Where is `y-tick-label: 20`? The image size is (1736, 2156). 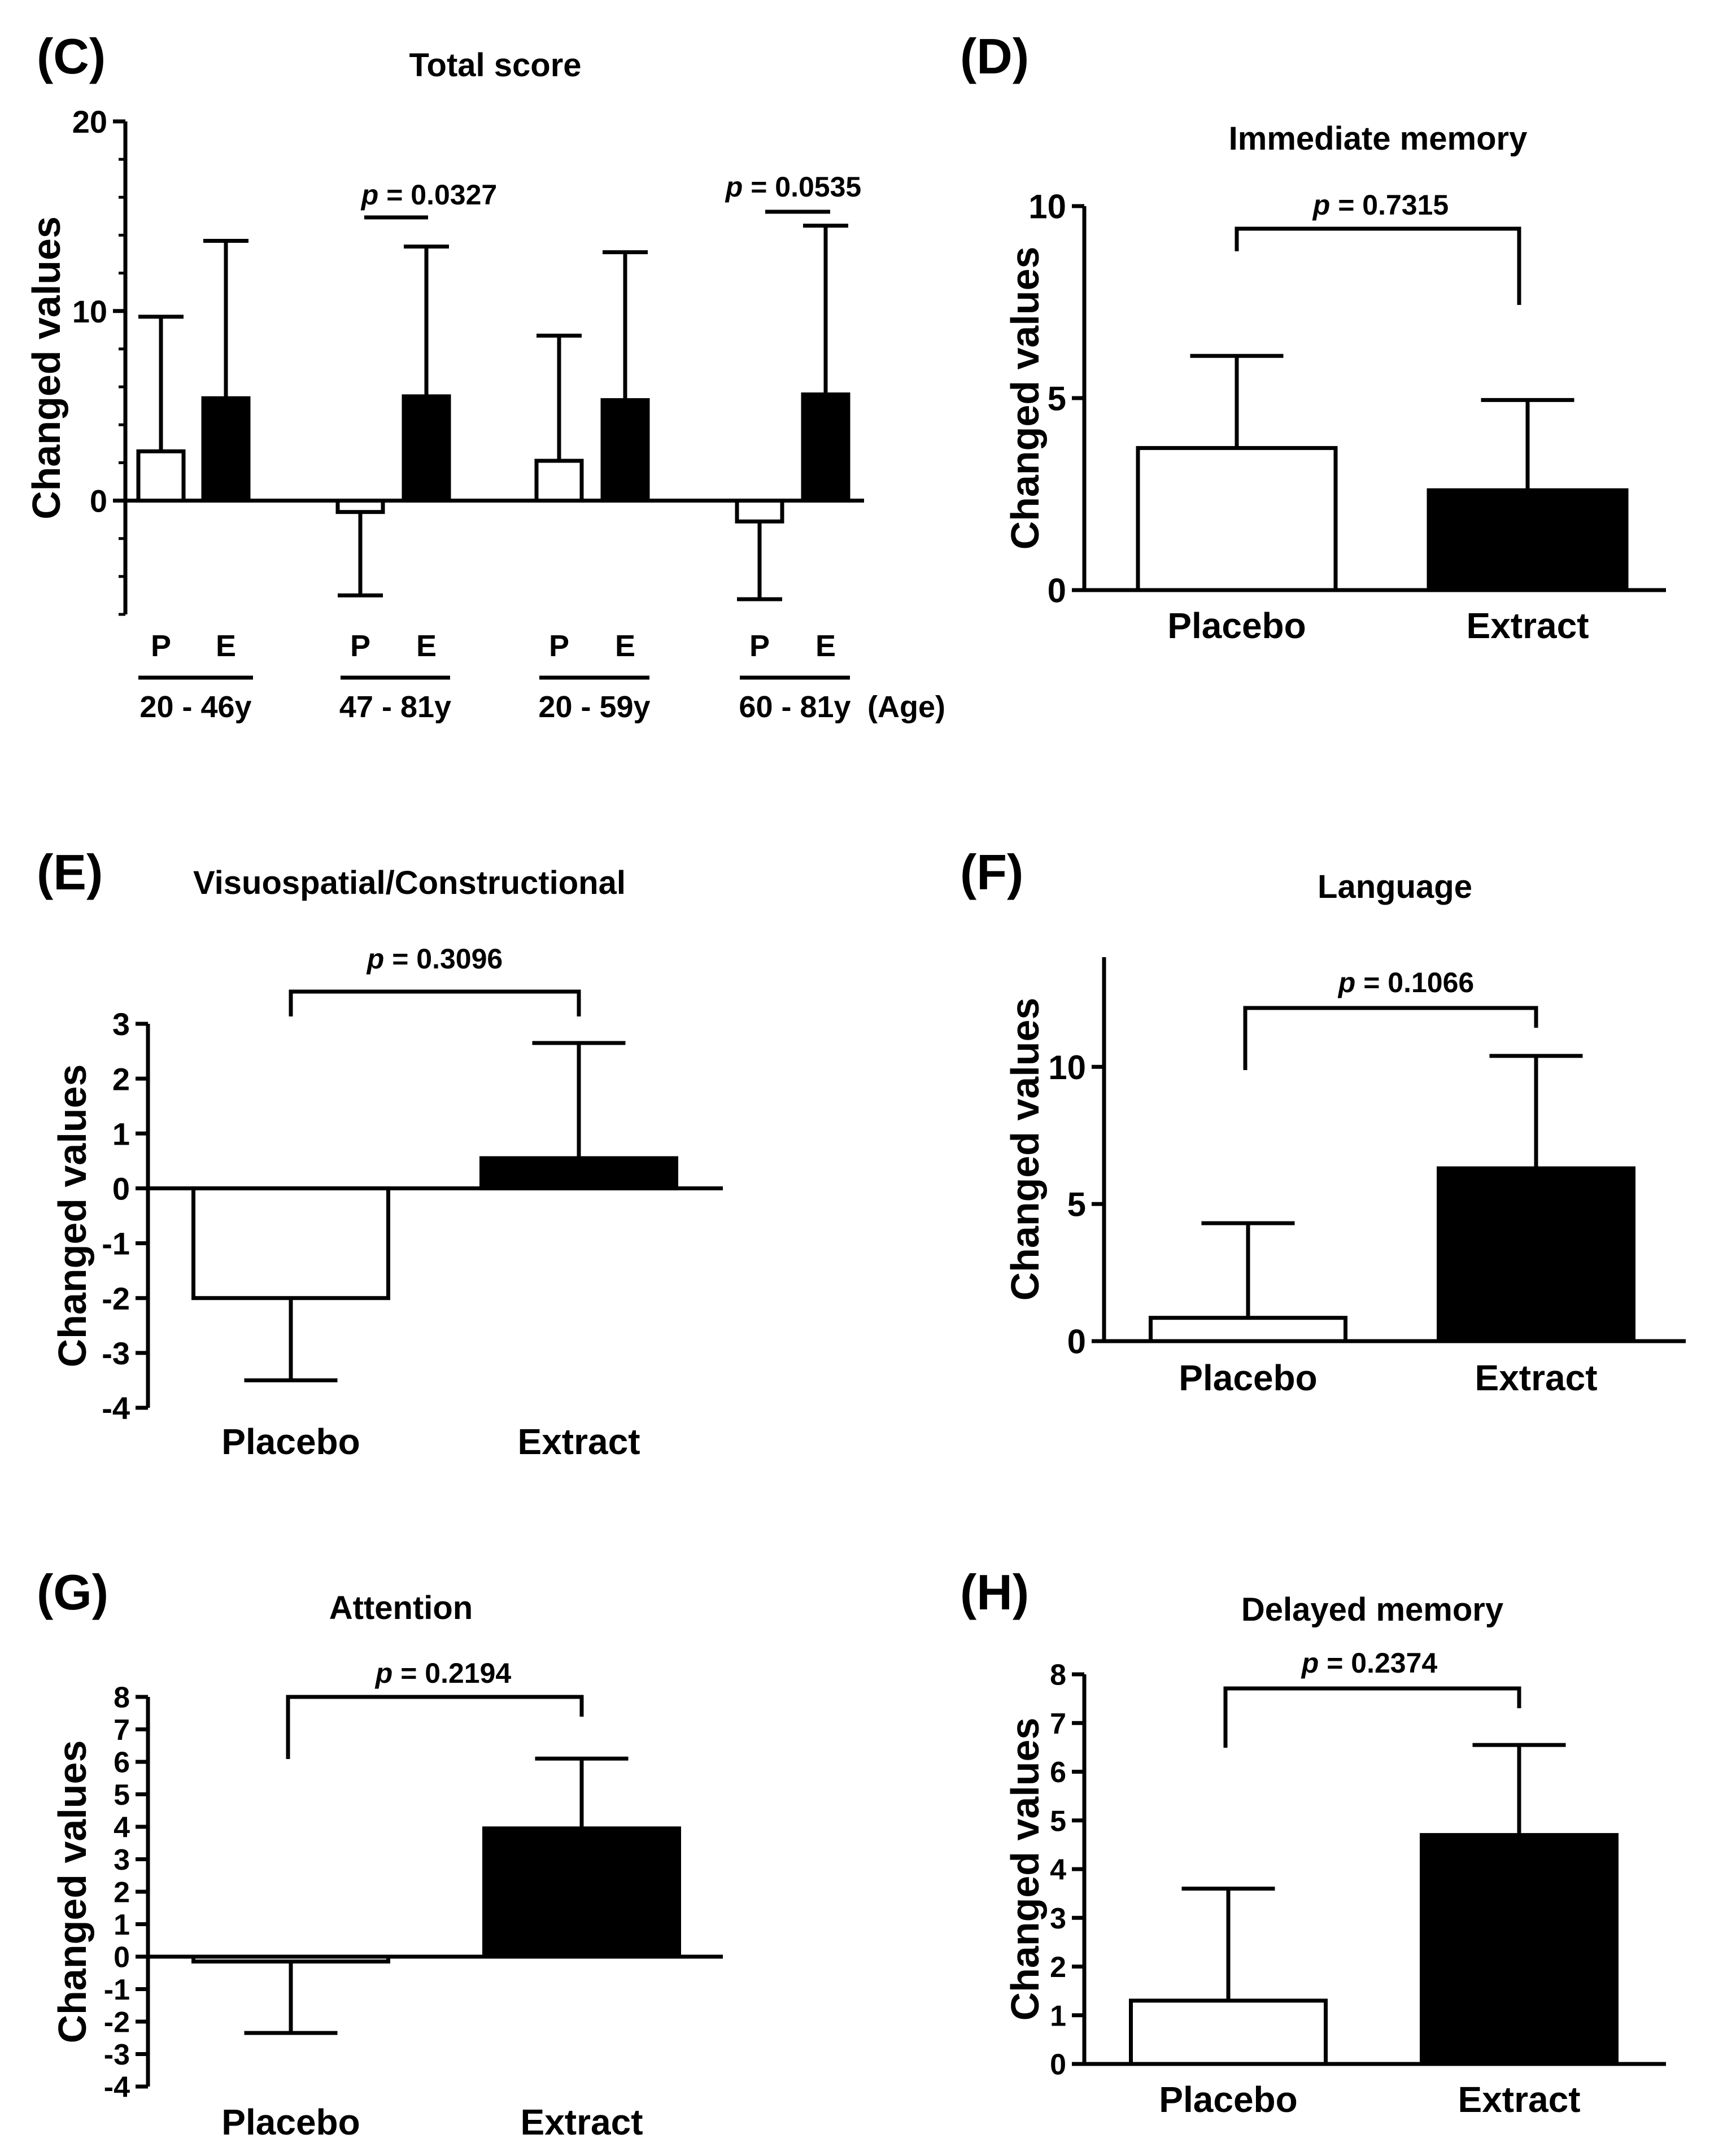
y-tick-label: 20 is located at coordinates (89, 122).